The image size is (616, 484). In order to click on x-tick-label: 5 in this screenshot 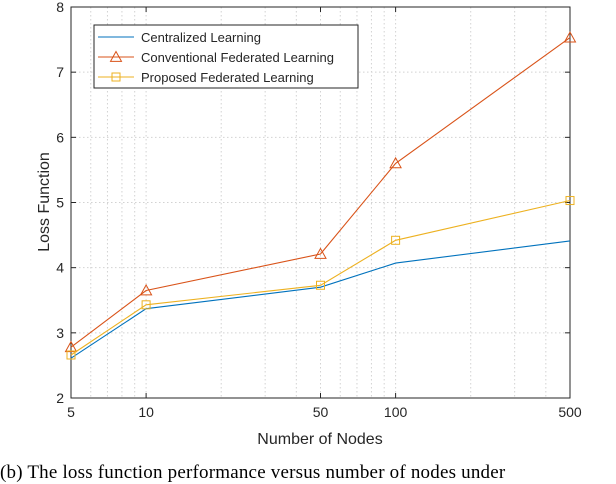, I will do `click(71, 412)`.